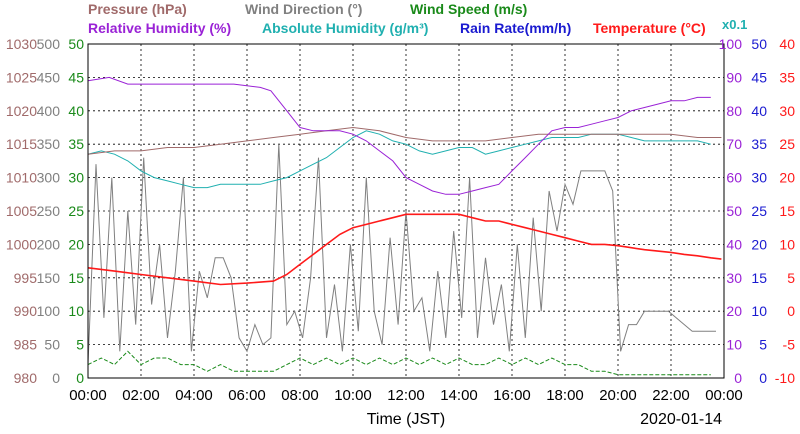 This screenshot has width=800, height=434. Describe the element at coordinates (49, 244) in the screenshot. I see `tick-wind_direction: 200` at that location.